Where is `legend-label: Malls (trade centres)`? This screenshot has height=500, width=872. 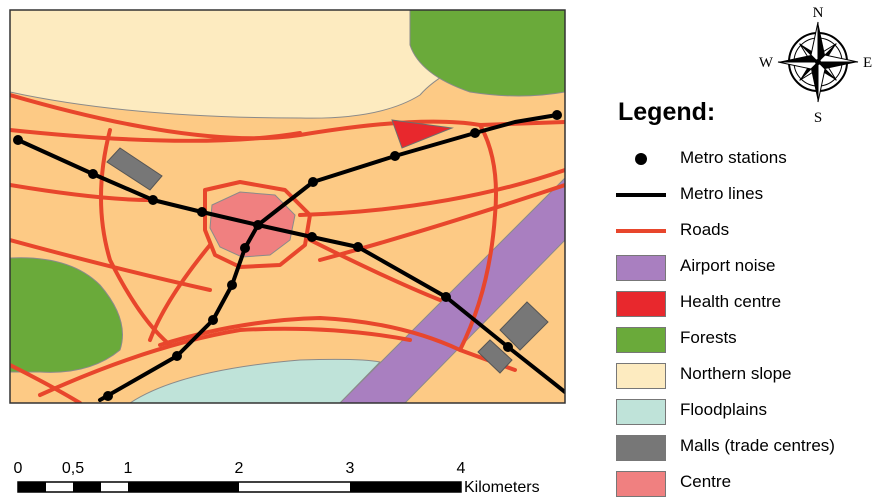 legend-label: Malls (trade centres) is located at coordinates (757, 445).